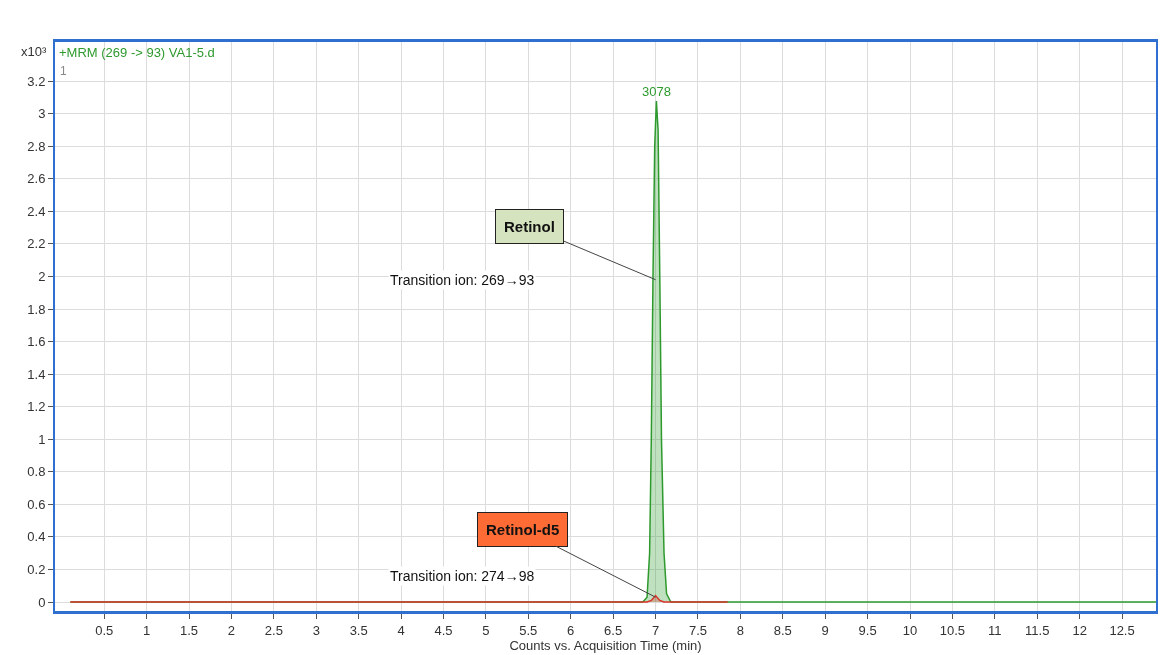  Describe the element at coordinates (825, 630) in the screenshot. I see `x-tick-label: 9` at that location.